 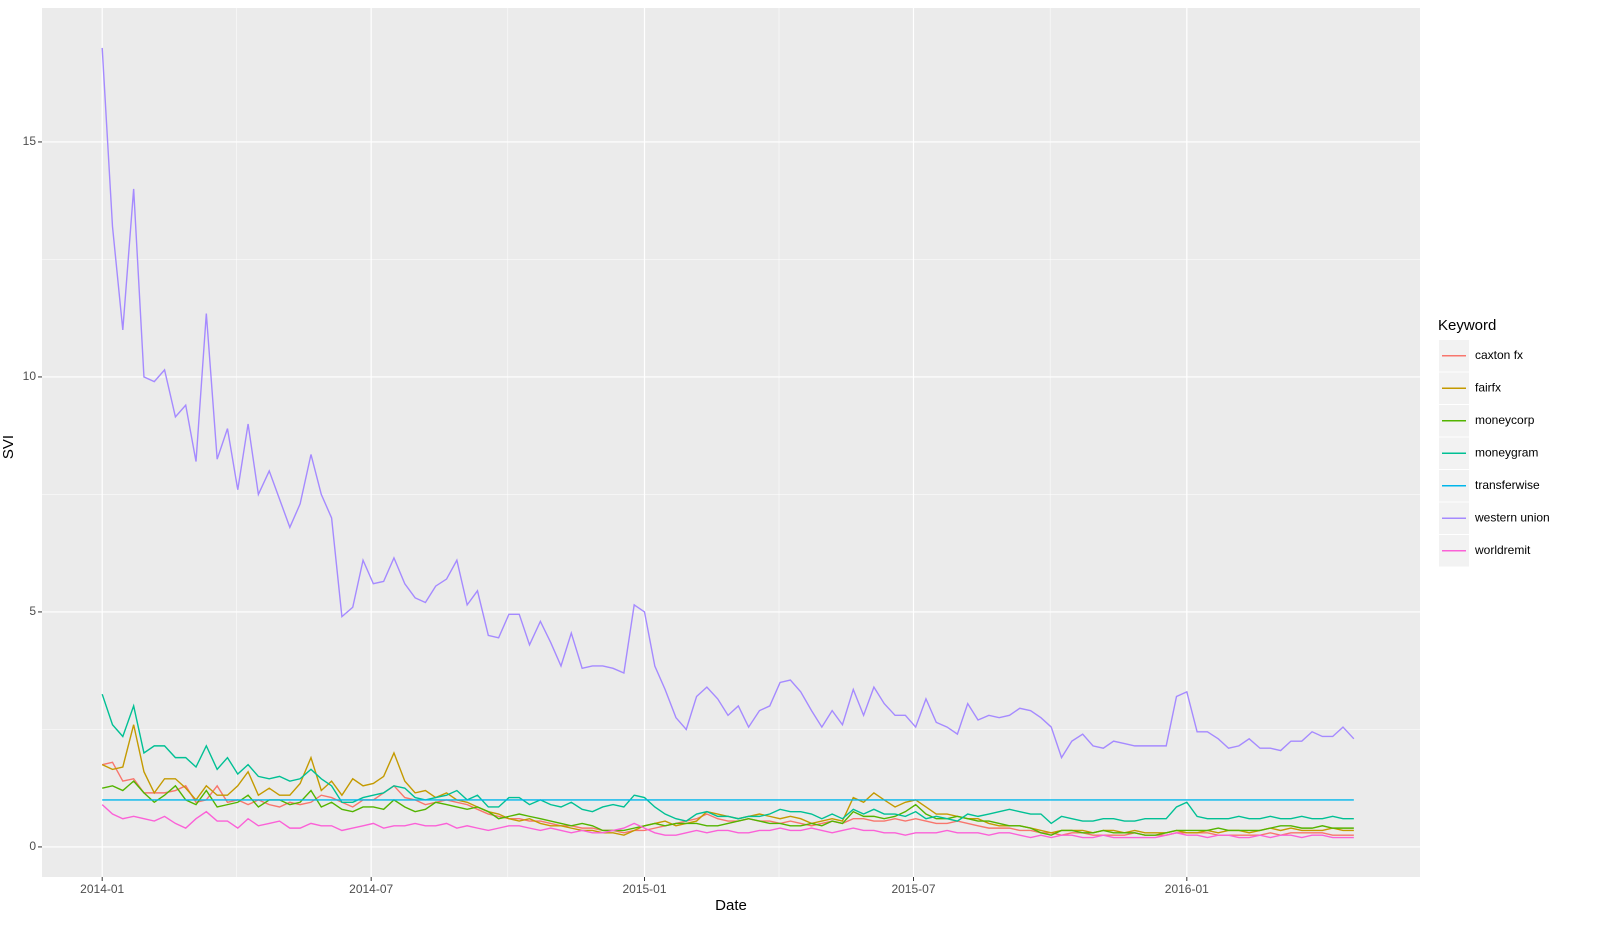 What do you see at coordinates (731, 905) in the screenshot?
I see `x-axis-label: Date` at bounding box center [731, 905].